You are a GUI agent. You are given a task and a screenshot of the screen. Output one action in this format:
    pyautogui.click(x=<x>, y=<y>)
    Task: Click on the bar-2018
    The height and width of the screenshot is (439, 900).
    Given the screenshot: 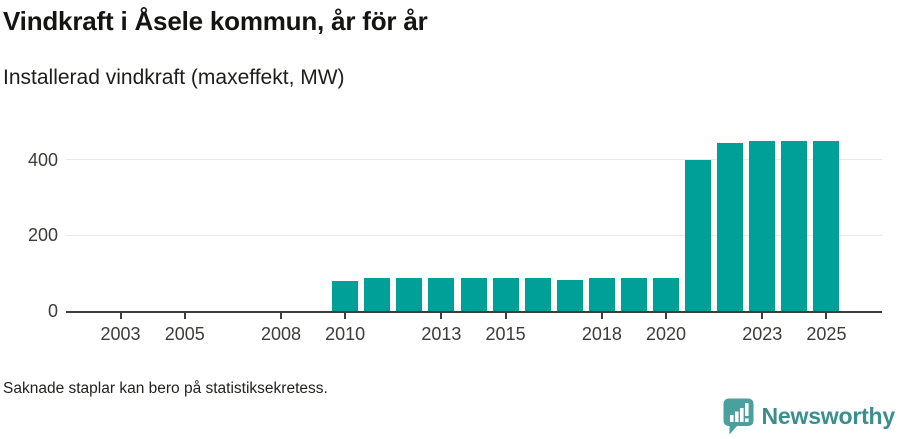 What is the action you would take?
    pyautogui.click(x=601, y=294)
    